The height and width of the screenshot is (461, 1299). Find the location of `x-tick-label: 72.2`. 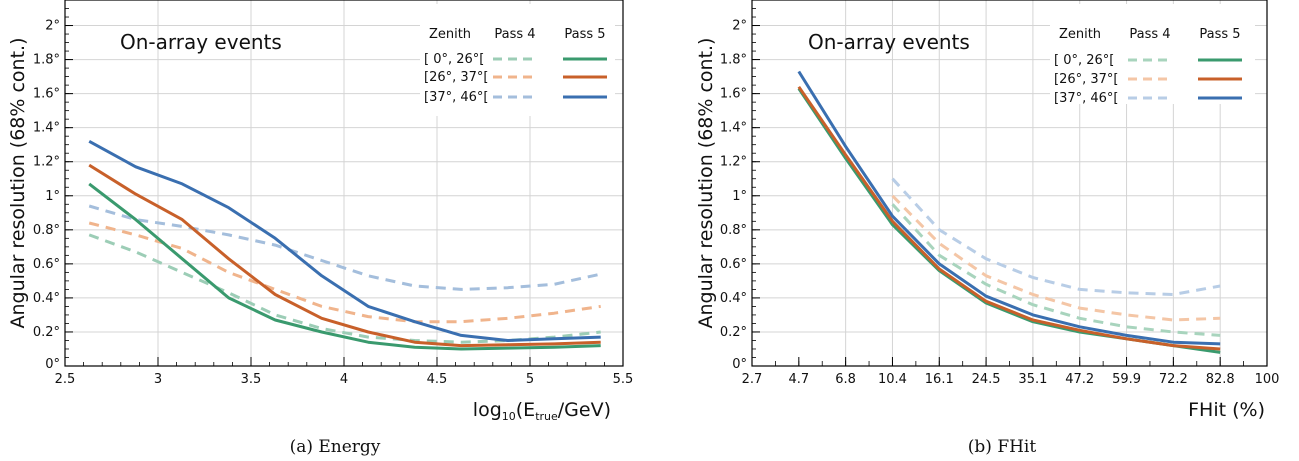

x-tick-label: 72.2 is located at coordinates (1173, 379).